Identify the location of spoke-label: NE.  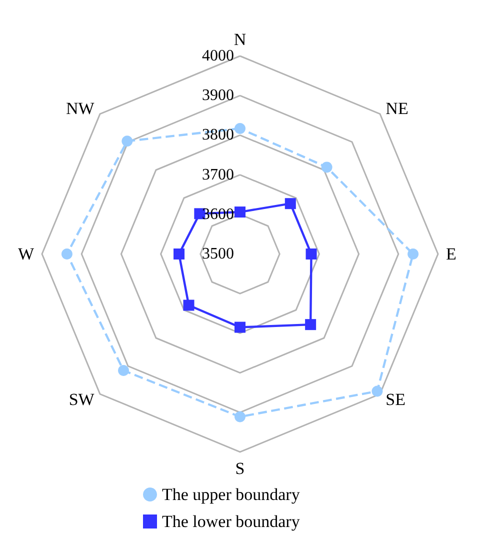
(397, 108).